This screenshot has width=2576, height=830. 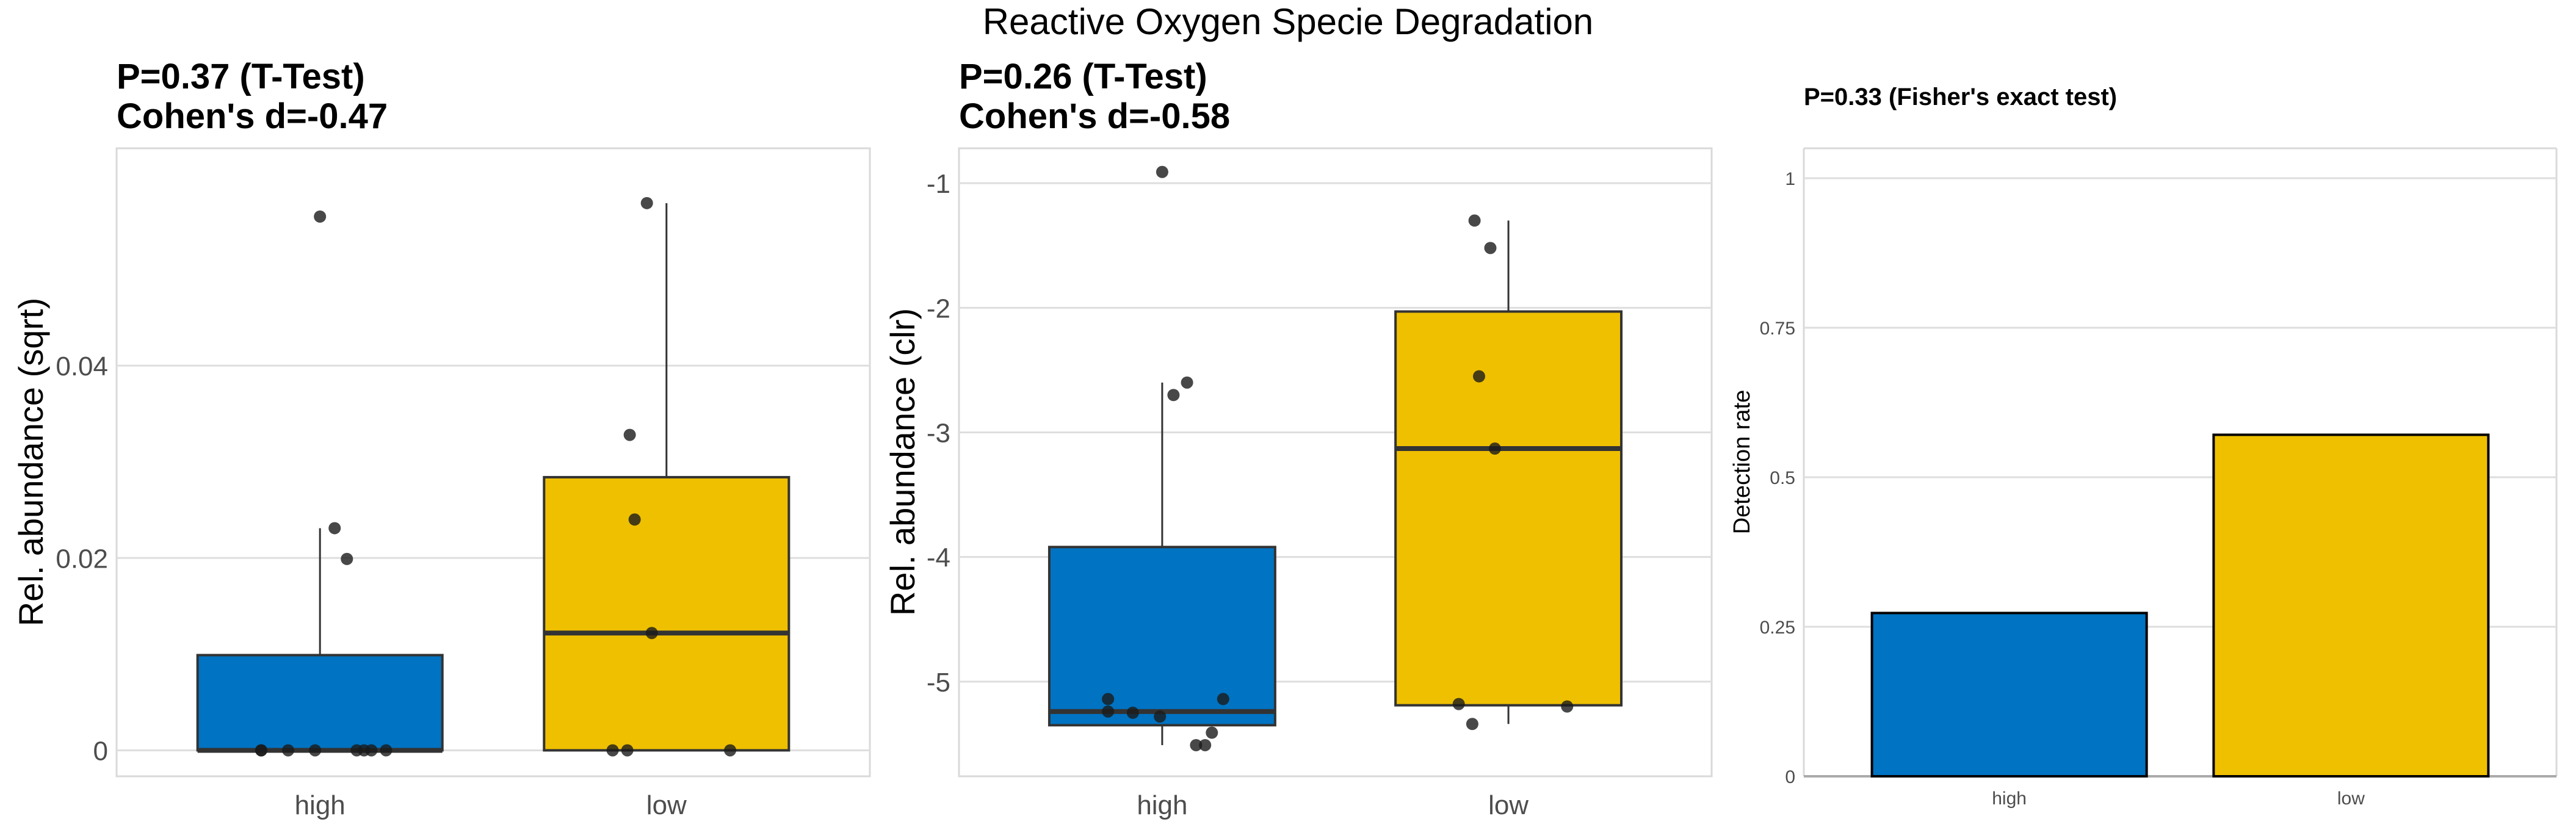 What do you see at coordinates (1790, 179) in the screenshot?
I see `y-tick-label: 1` at bounding box center [1790, 179].